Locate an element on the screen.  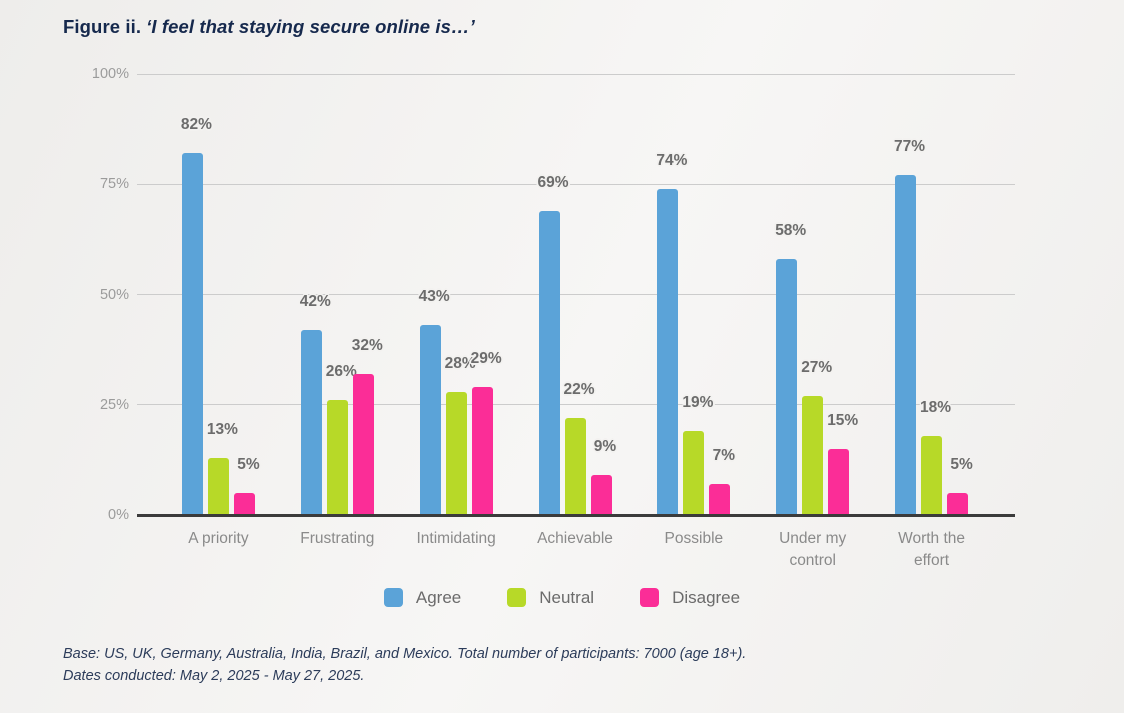
bar-agree-under-my-control is located at coordinates (787, 387).